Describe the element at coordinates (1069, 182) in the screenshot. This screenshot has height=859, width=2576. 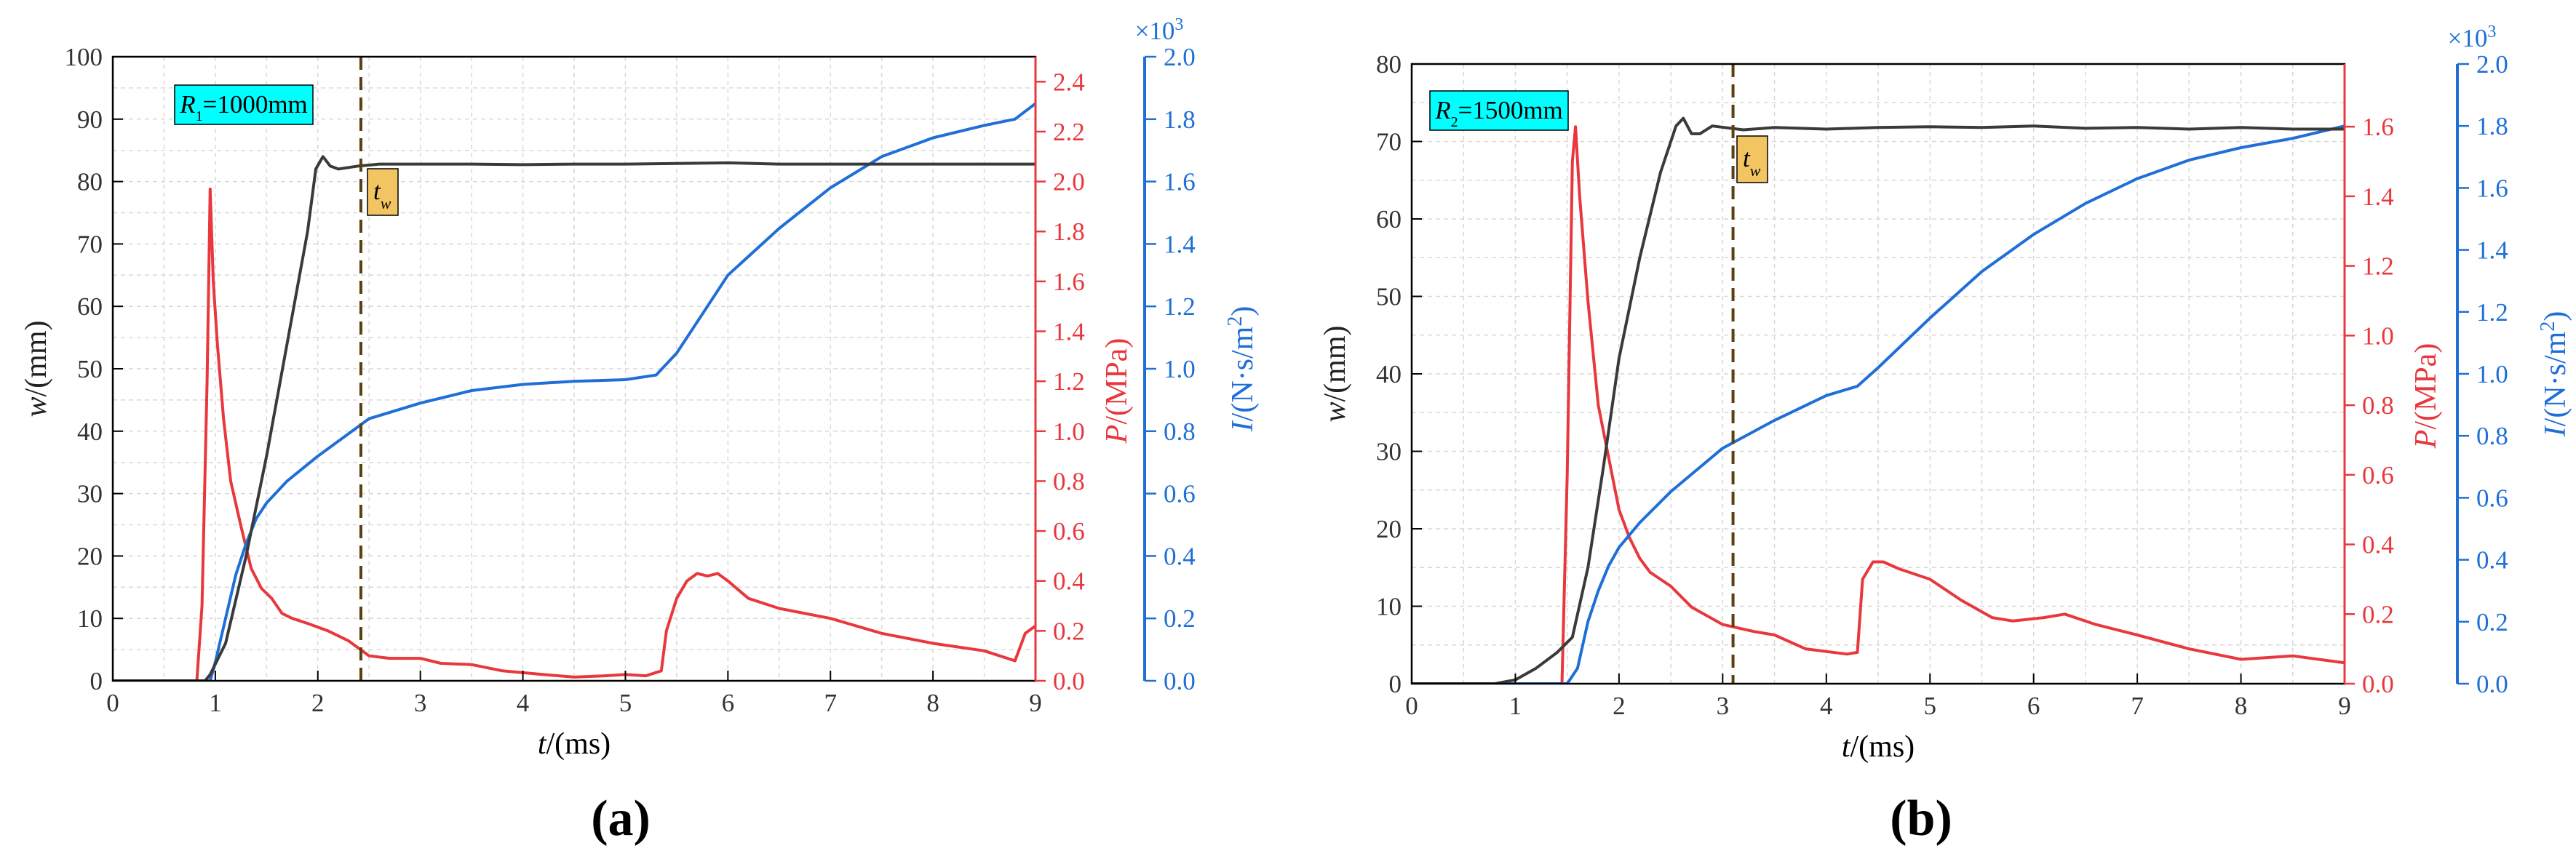
I see `P-tick-label: 2.0` at that location.